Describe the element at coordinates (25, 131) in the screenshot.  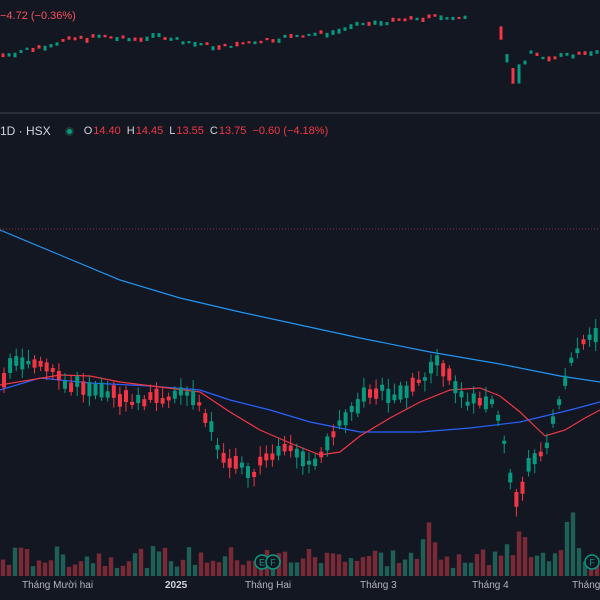
I see `interval-exchange-label: 1D · HSX` at that location.